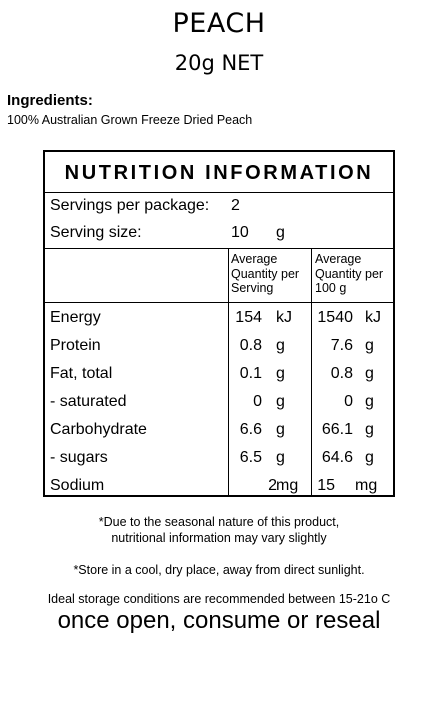  What do you see at coordinates (335, 317) in the screenshot?
I see `per-100g-value: 1540` at bounding box center [335, 317].